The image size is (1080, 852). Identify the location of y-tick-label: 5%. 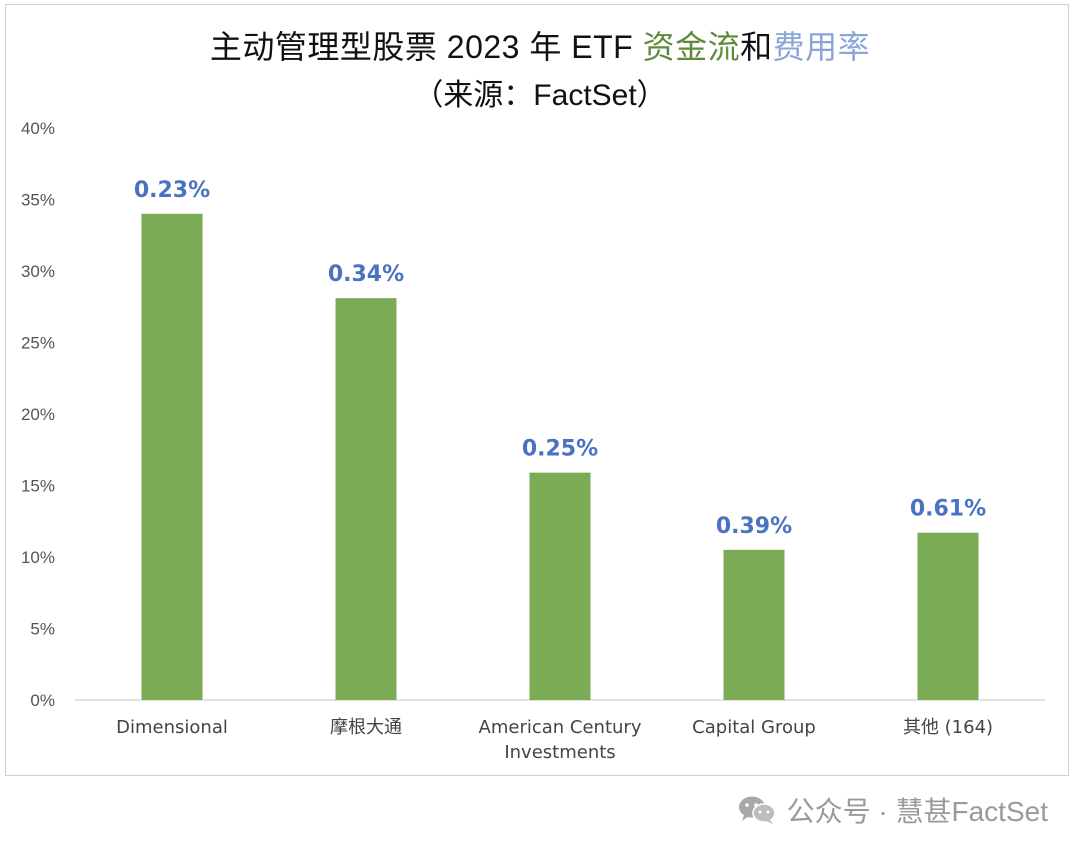
(42, 629).